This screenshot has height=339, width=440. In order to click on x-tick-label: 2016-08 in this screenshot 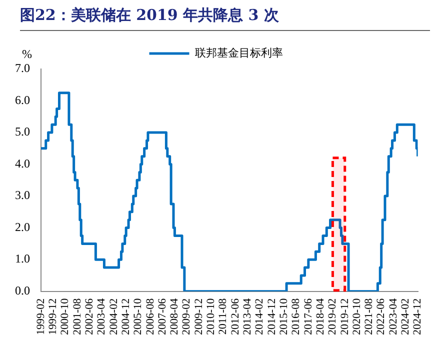, I will do `click(296, 317)`.